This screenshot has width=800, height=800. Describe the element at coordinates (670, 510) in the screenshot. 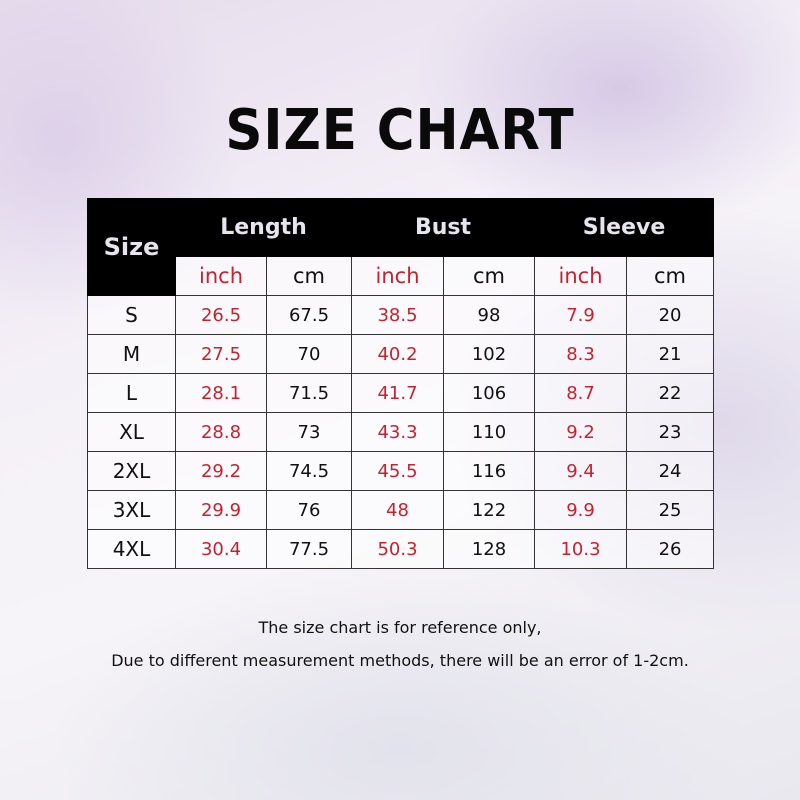

I see `table-cell: 25` at that location.